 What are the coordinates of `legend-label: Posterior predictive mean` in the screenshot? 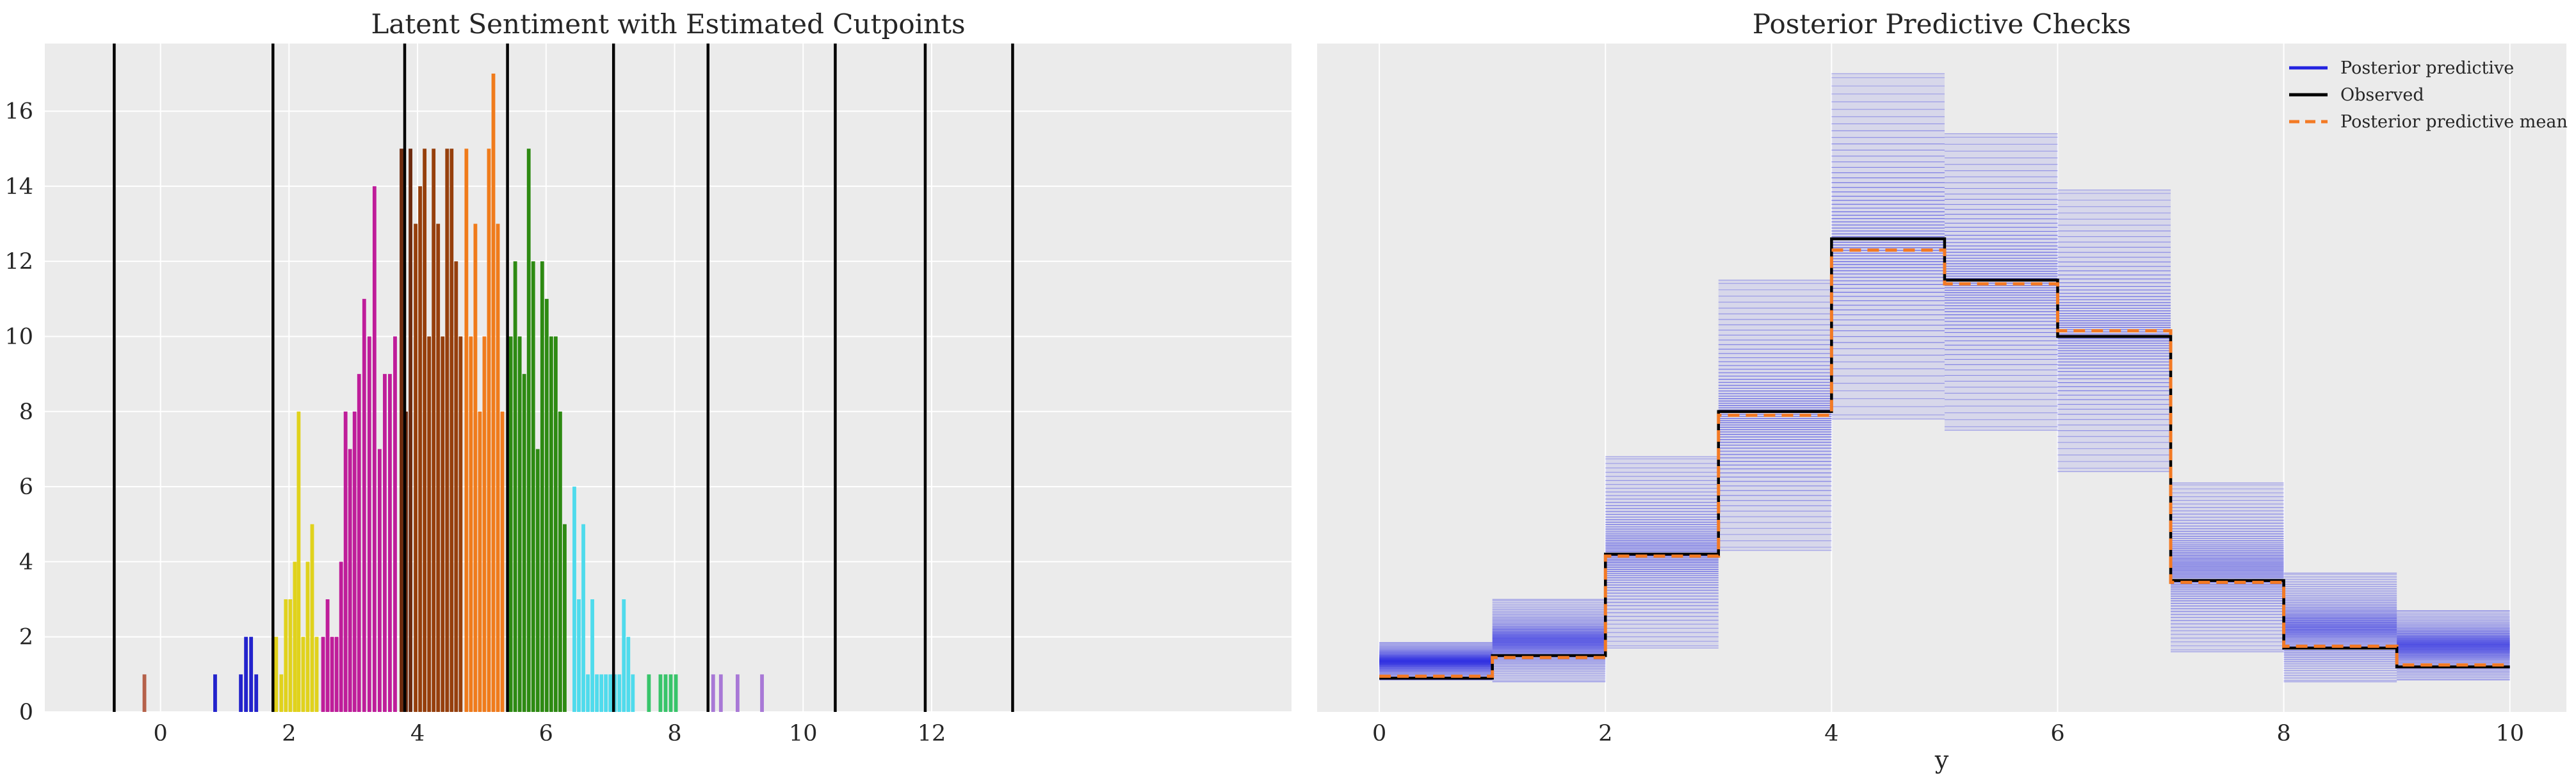 It's located at (2454, 122).